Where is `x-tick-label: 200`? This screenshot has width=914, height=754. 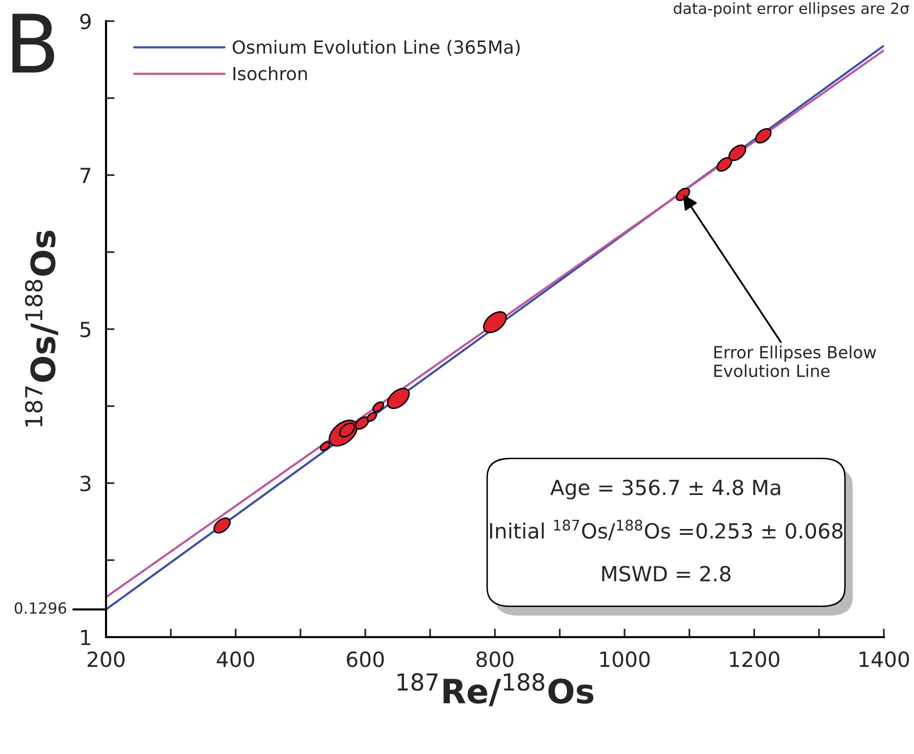 x-tick-label: 200 is located at coordinates (106, 659).